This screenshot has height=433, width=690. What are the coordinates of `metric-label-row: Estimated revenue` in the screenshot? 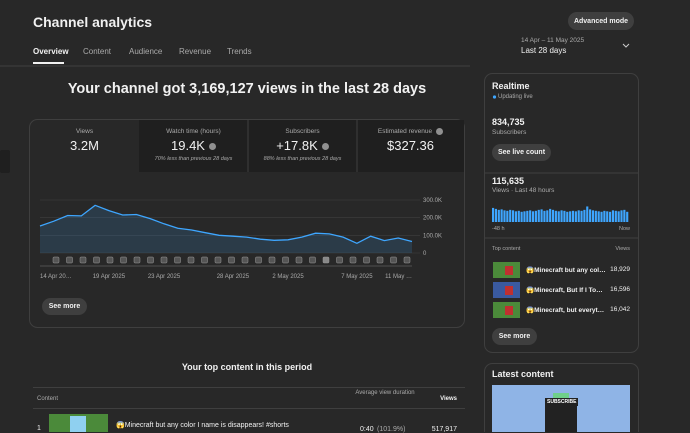 It's located at (410, 131).